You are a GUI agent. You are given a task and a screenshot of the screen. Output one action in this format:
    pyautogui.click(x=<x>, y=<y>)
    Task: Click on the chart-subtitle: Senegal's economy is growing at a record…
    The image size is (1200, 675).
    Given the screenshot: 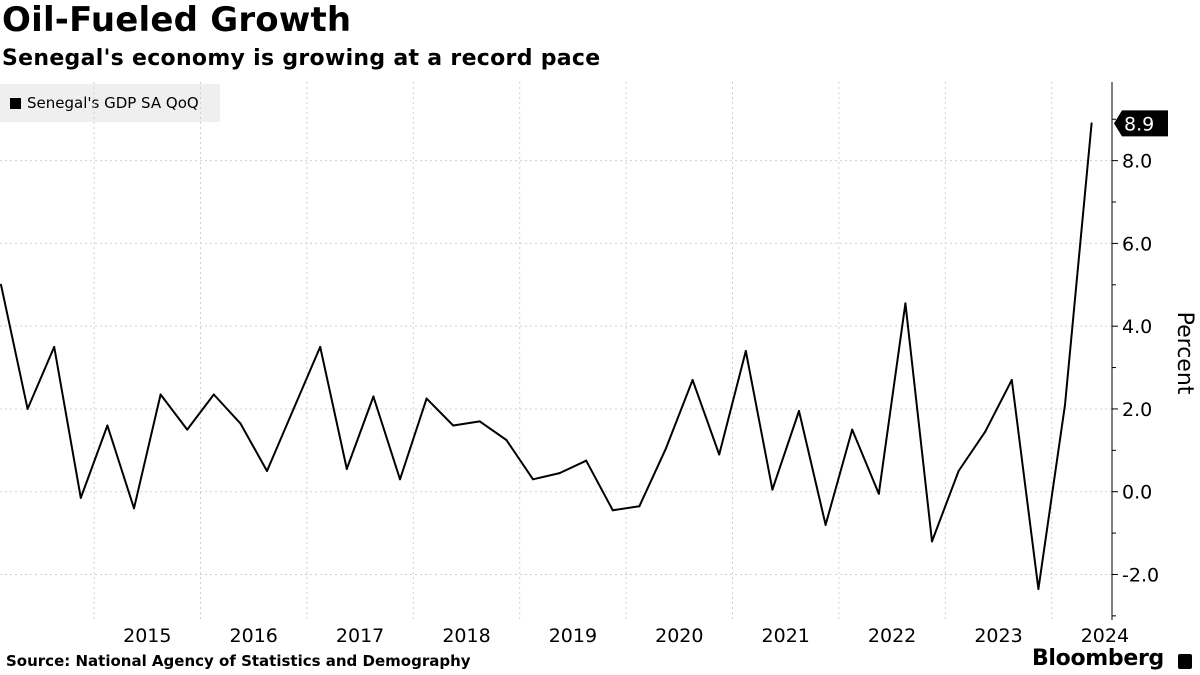 What is the action you would take?
    pyautogui.click(x=301, y=58)
    